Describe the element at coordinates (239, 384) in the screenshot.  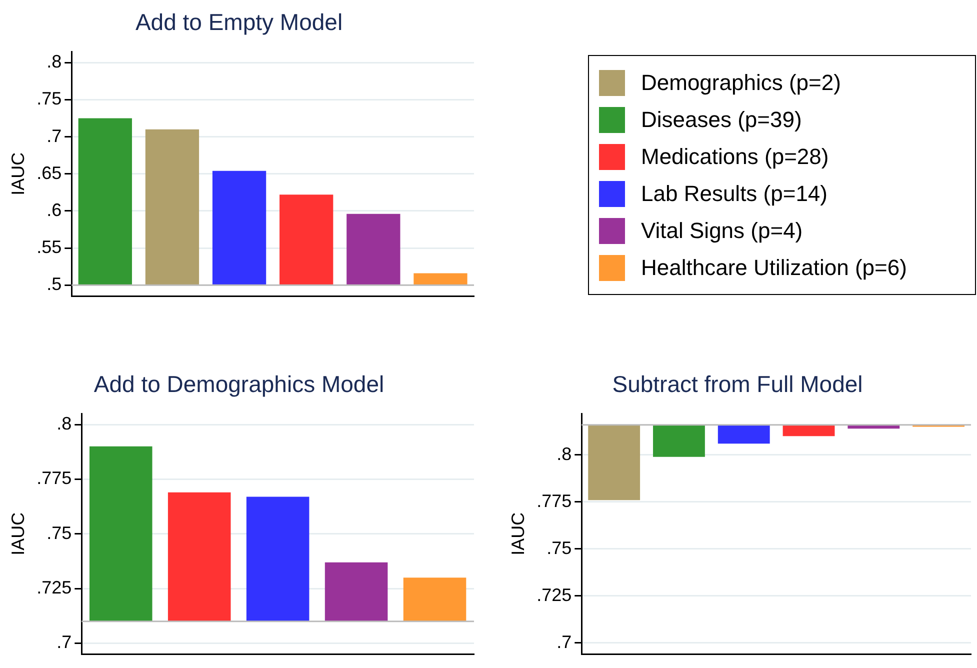
I see `chart-title: Add to Demographics Model` at that location.